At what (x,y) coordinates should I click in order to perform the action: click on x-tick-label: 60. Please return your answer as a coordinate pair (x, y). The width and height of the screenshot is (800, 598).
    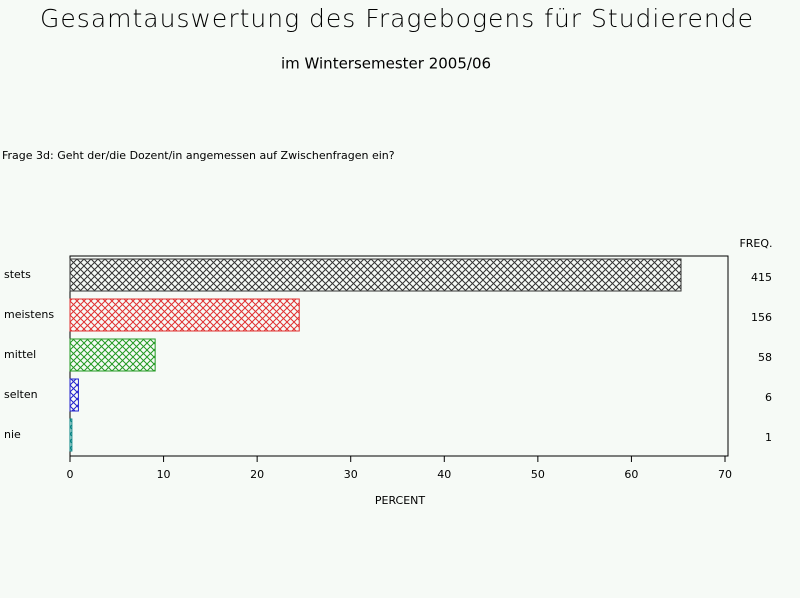
    Looking at the image, I should click on (631, 474).